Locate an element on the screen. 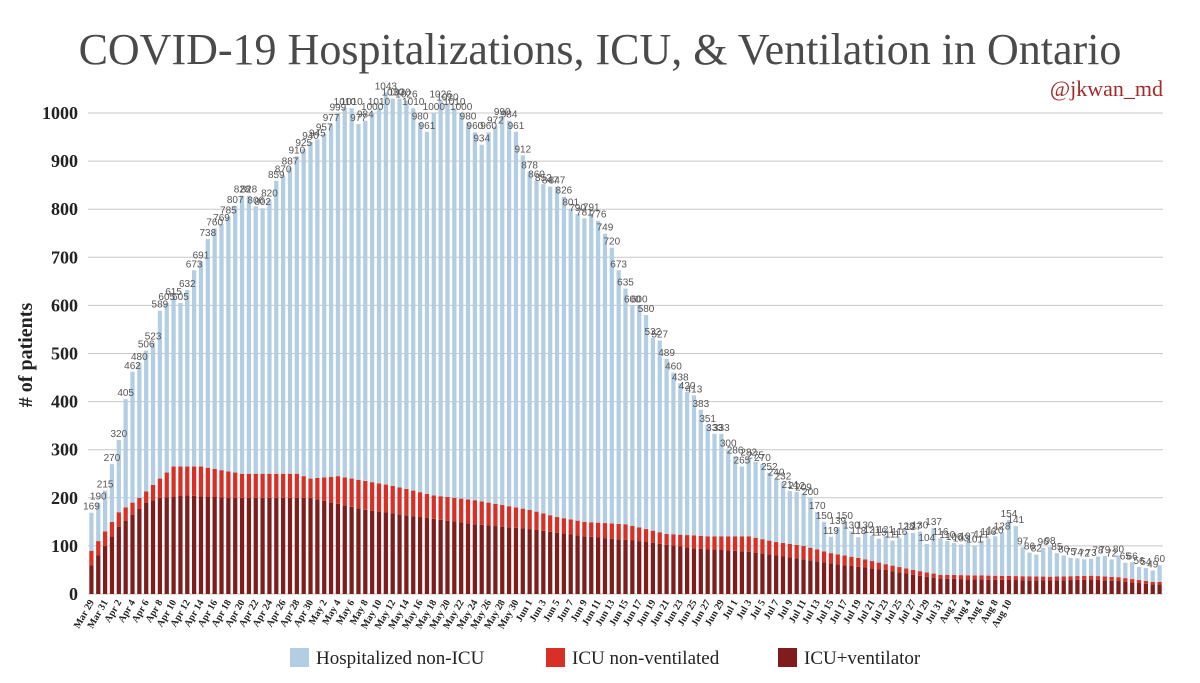 This screenshot has width=1200, height=683. y-tick-label: 500 is located at coordinates (64, 354).